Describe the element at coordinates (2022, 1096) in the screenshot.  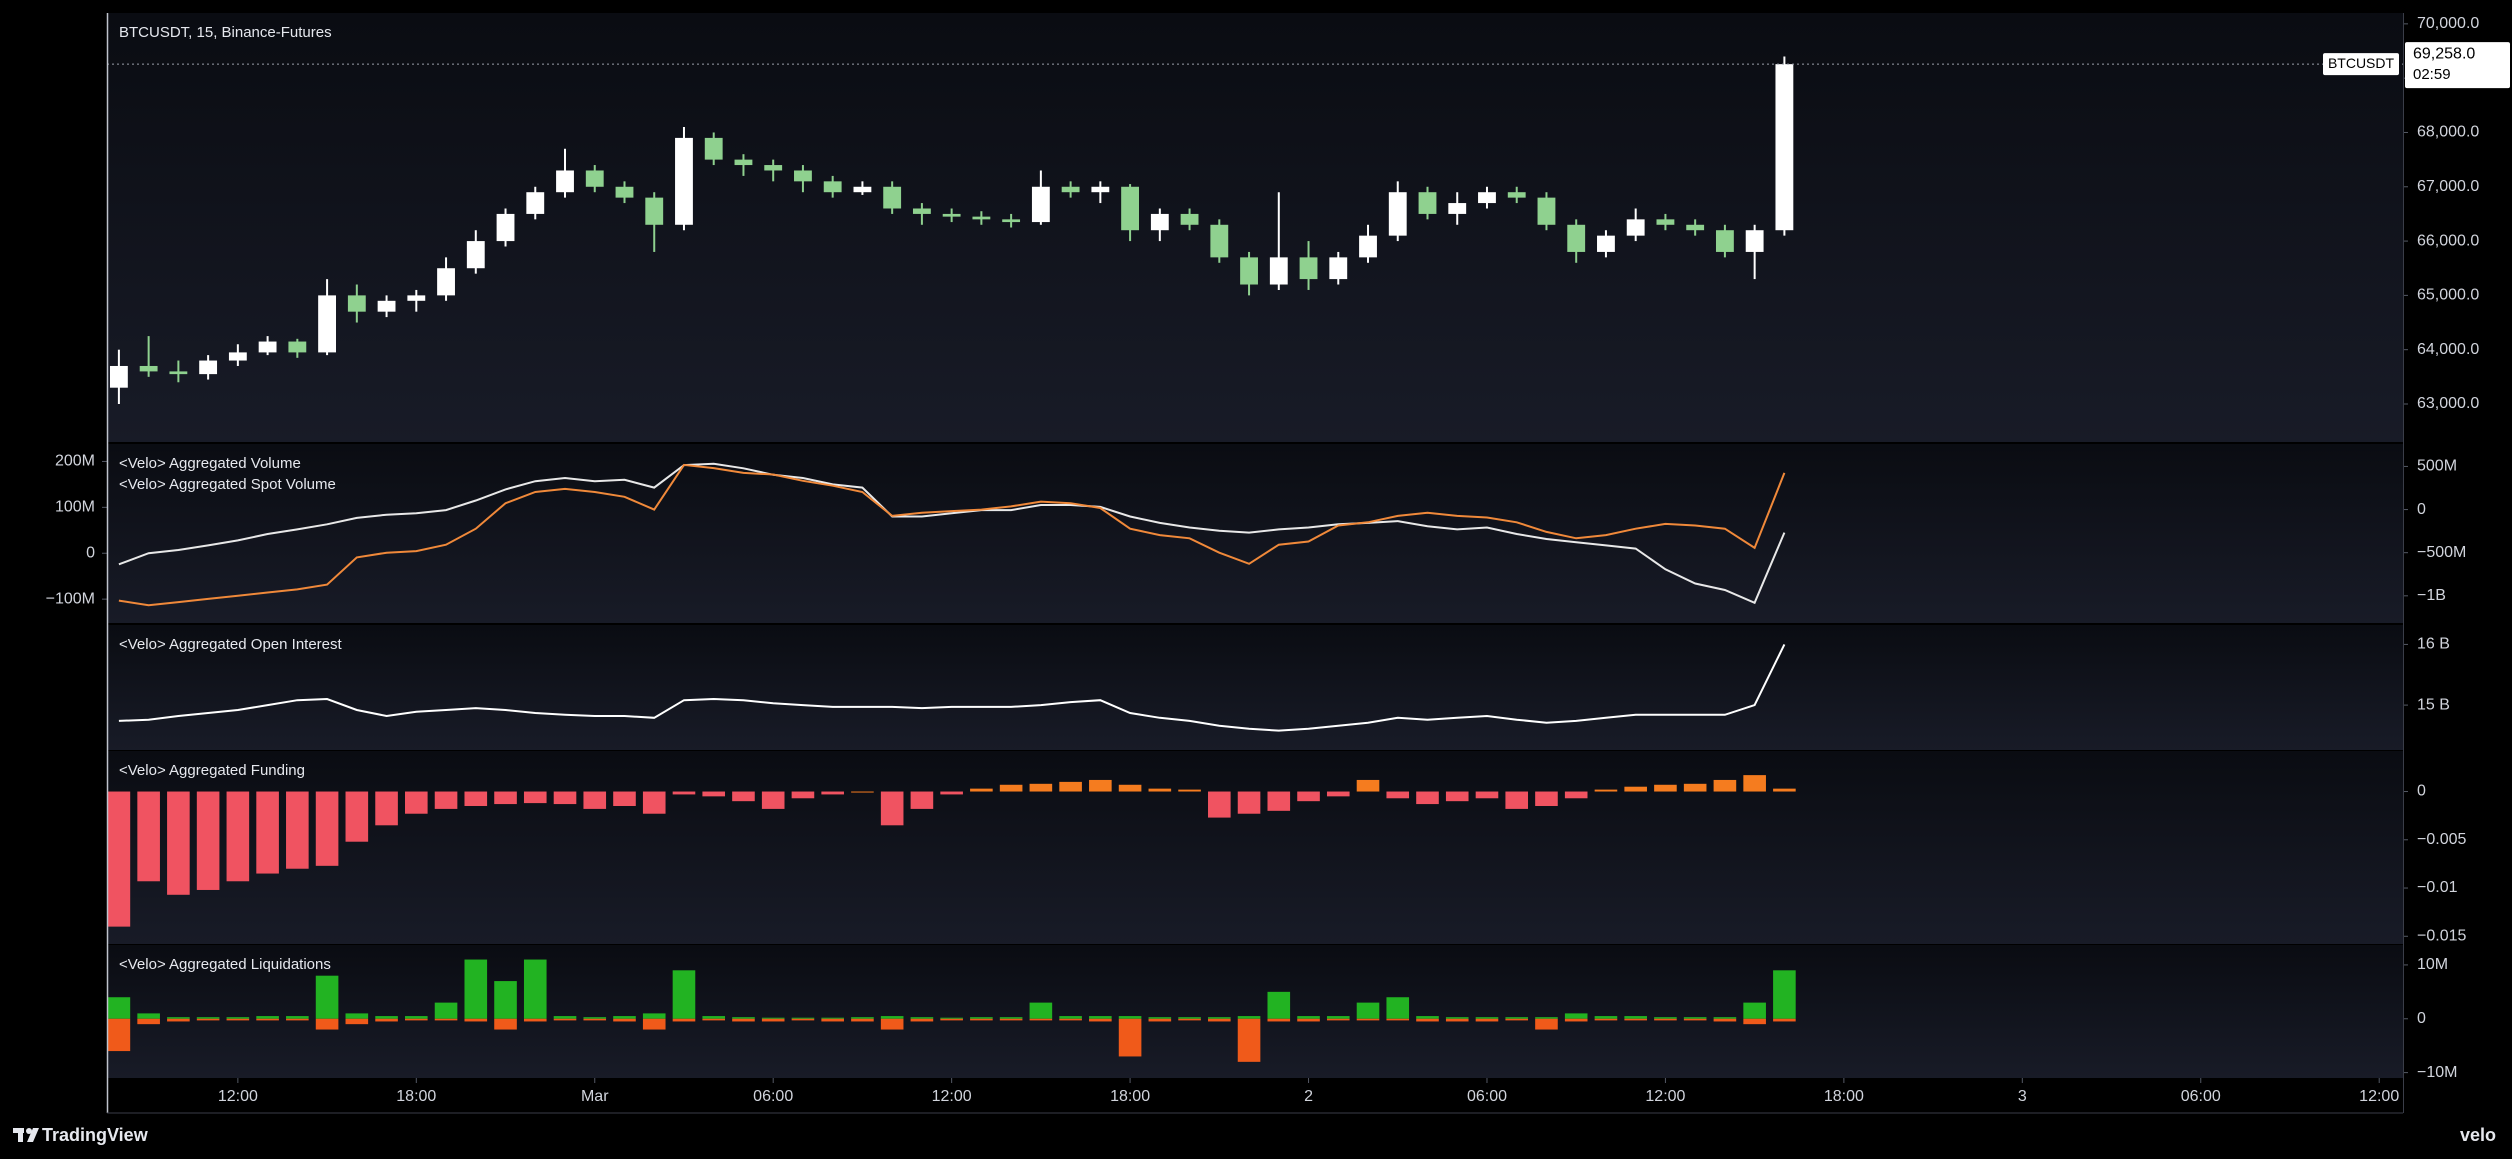
I see `x-tick-label: 3` at that location.